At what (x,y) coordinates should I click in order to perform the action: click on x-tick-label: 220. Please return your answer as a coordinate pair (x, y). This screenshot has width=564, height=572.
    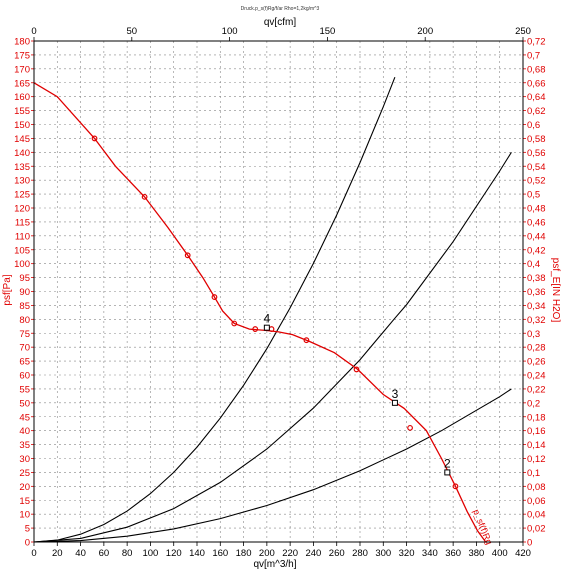
    Looking at the image, I should click on (290, 553).